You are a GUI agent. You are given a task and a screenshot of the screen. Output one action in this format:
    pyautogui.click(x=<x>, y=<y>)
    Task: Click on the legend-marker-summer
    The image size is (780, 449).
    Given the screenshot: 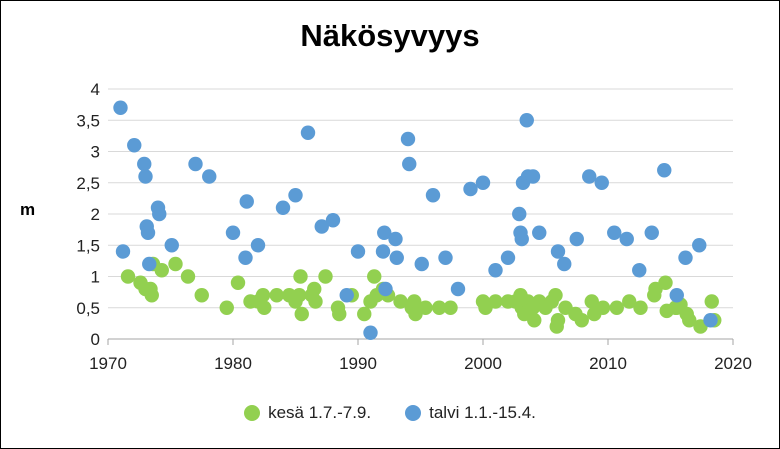 What is the action you would take?
    pyautogui.click(x=252, y=413)
    